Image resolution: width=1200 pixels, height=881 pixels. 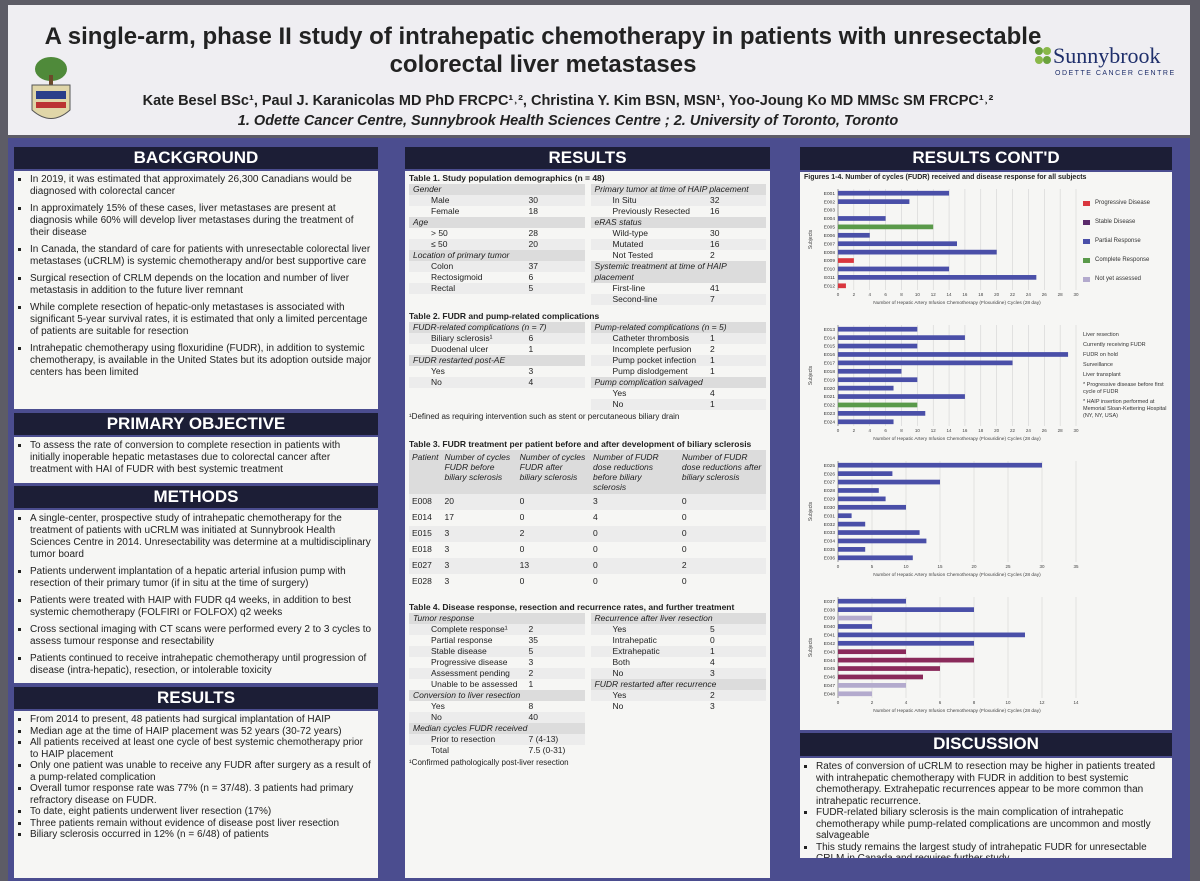 I want to click on x-tick-label: 2, so click(x=854, y=294).